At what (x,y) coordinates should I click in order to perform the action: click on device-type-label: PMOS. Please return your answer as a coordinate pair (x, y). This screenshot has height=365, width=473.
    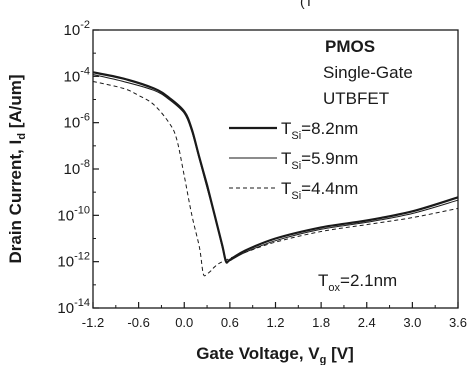
    Looking at the image, I should click on (350, 46).